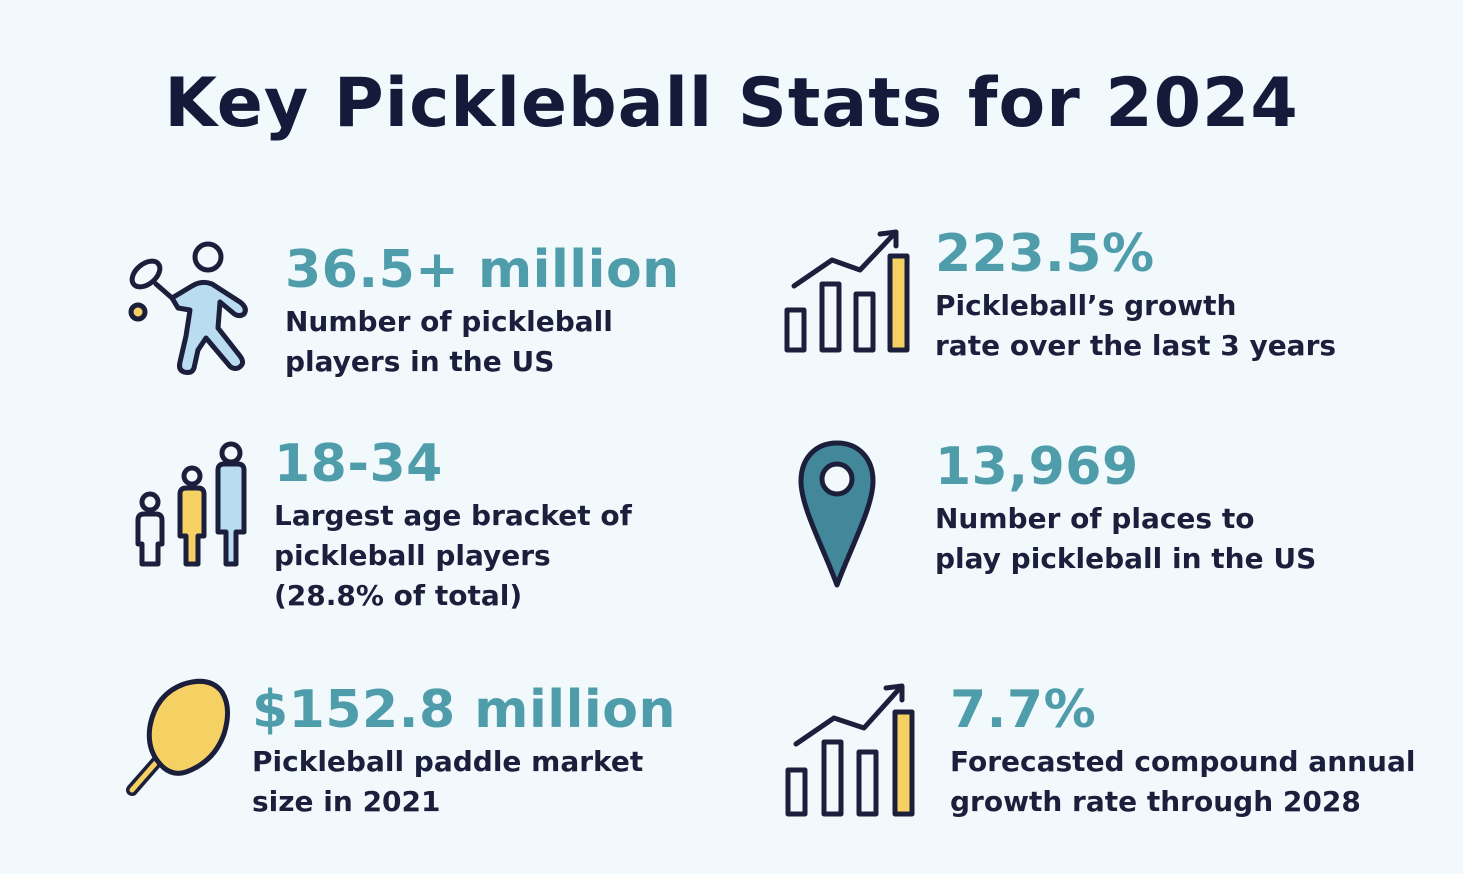  I want to click on stat-description-line: Pickleball paddle market, so click(448, 761).